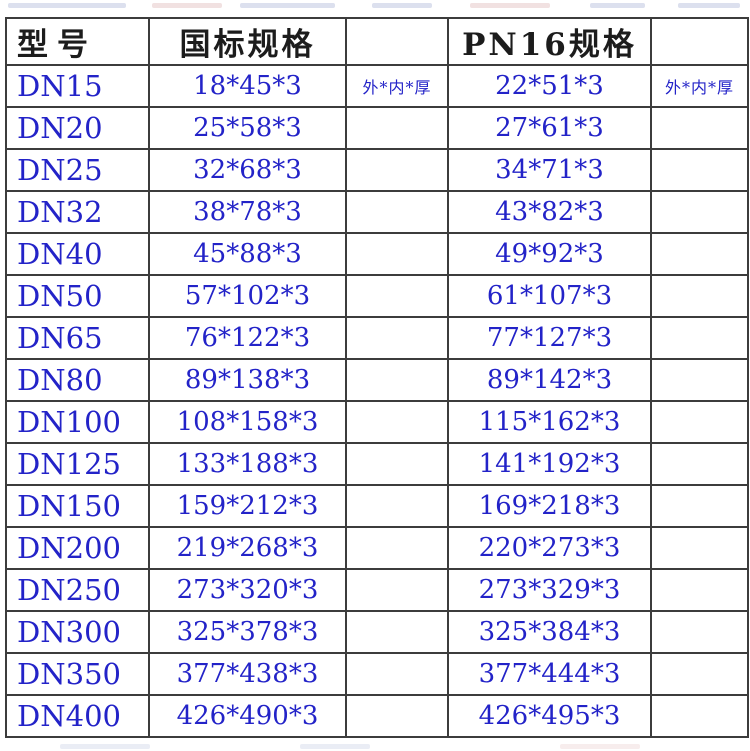  What do you see at coordinates (247, 590) in the screenshot?
I see `gb-spec-cell: 273*320*3` at bounding box center [247, 590].